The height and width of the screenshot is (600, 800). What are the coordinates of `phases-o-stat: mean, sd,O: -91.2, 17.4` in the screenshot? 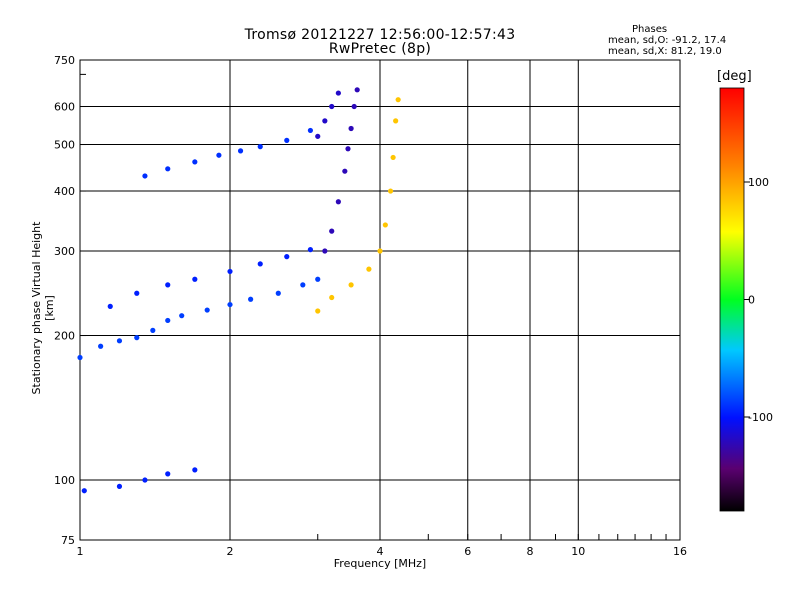 It's located at (667, 40).